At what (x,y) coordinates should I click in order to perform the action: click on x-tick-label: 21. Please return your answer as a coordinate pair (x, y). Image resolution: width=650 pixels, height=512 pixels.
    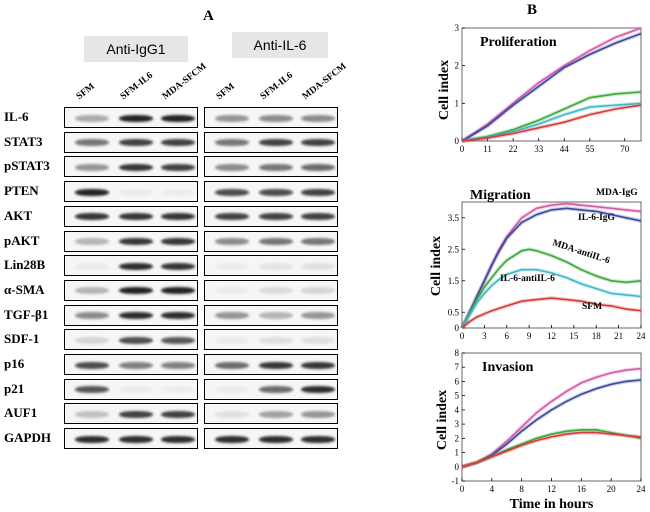
    Looking at the image, I should click on (618, 336).